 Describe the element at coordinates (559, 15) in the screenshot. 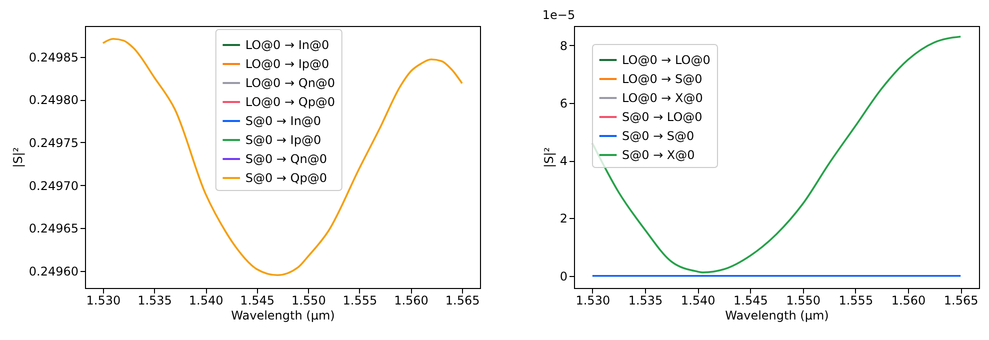

I see `text: 1e−5` at that location.